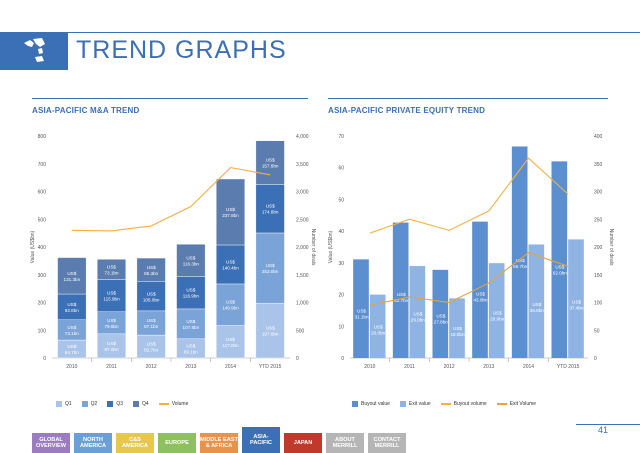 The height and width of the screenshot is (453, 640). I want to click on y2-tick-label: 0, so click(297, 359).